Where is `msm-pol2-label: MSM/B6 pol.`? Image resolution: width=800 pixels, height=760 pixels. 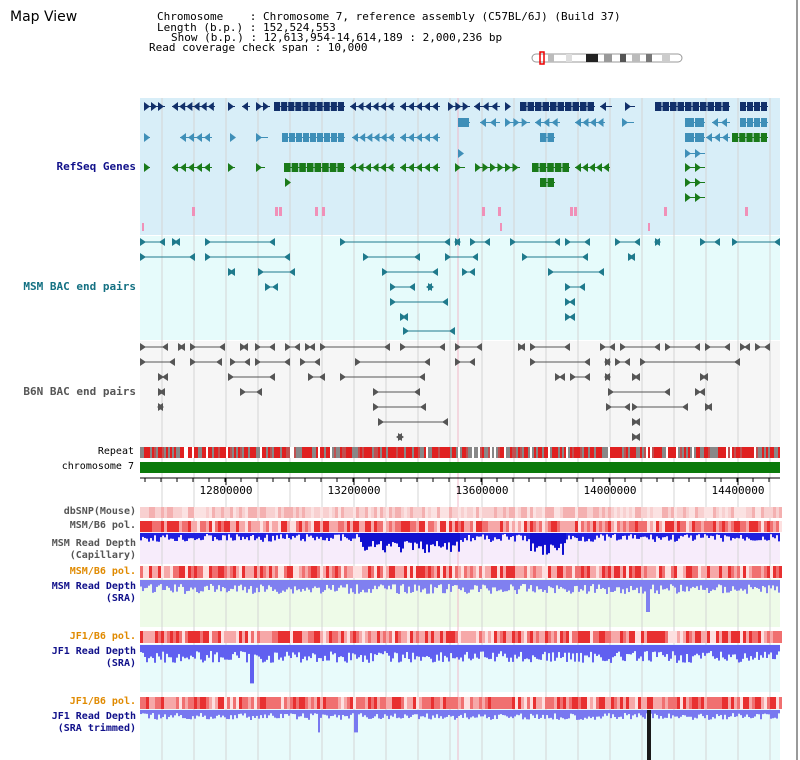
msm-pol2-label: MSM/B6 pol. is located at coordinates (102, 571).